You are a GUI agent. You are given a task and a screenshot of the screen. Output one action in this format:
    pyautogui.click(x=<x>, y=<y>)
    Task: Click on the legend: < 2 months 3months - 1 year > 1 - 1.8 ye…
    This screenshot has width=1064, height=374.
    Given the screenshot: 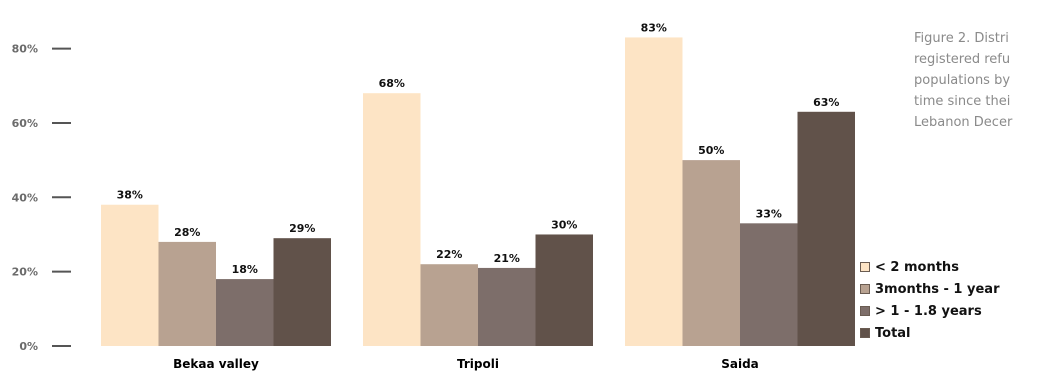 What is the action you would take?
    pyautogui.click(x=929, y=300)
    